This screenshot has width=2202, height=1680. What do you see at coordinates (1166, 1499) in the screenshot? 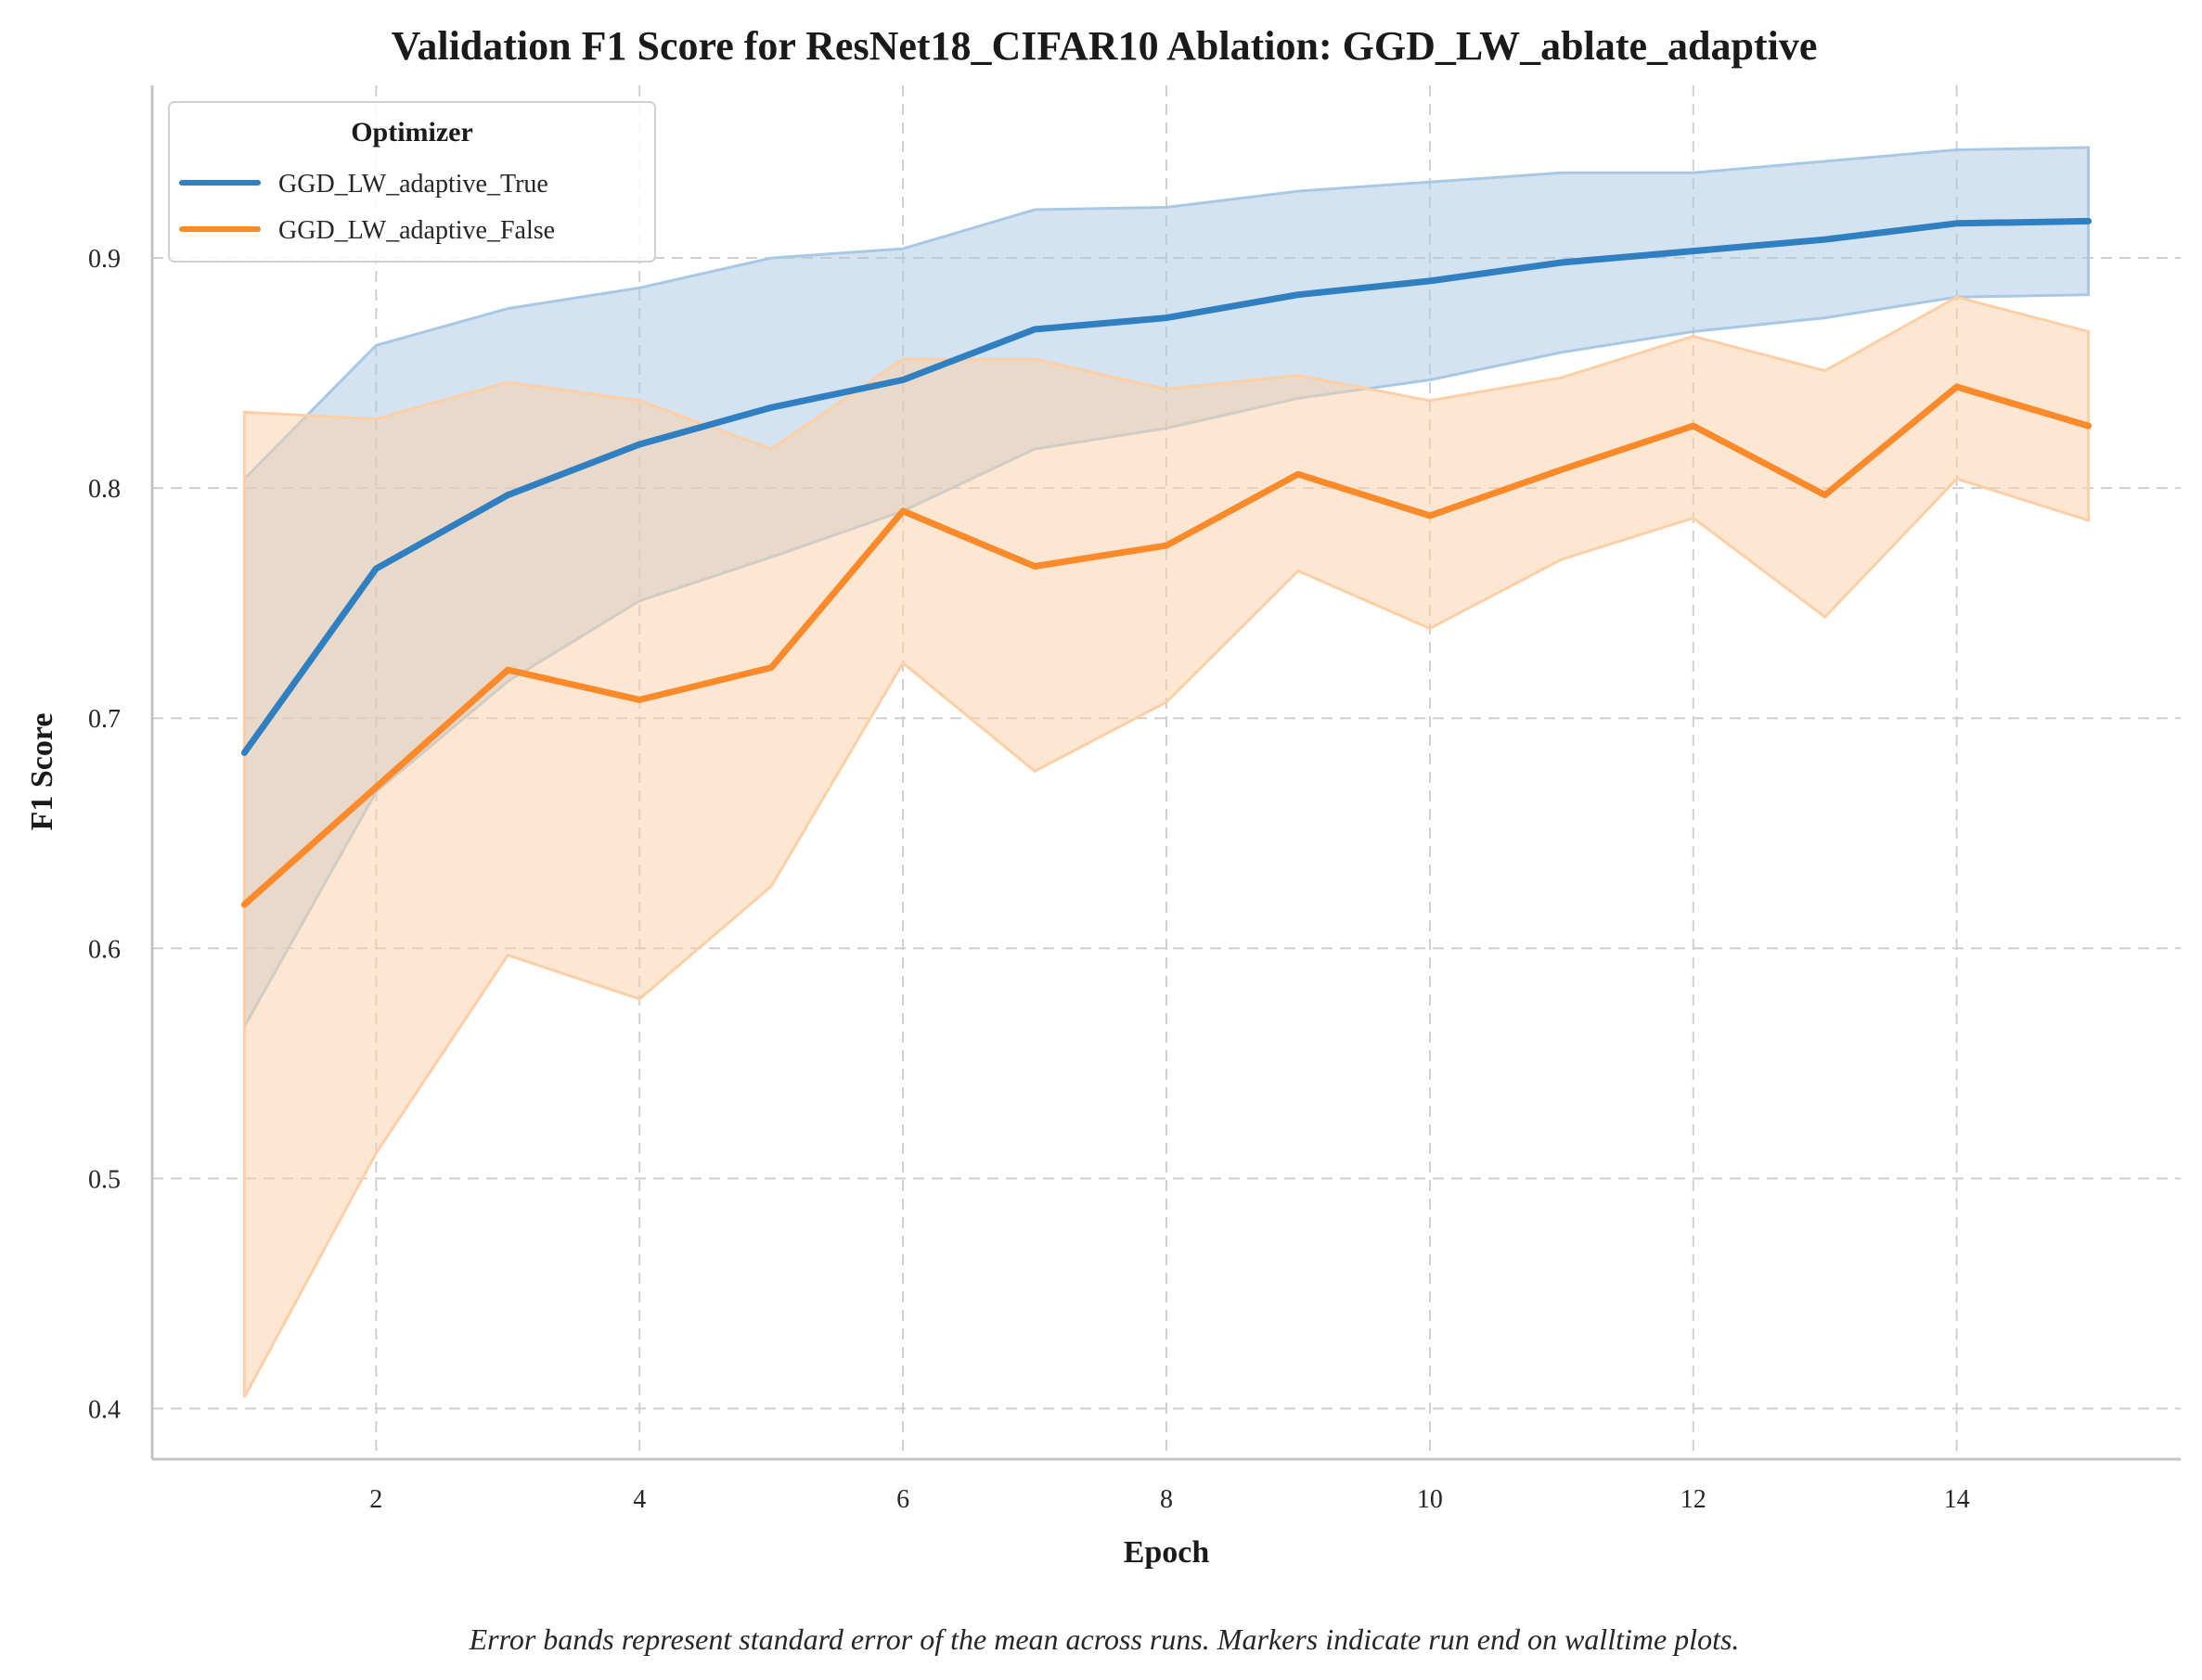
I see `x-tick-label: 8` at bounding box center [1166, 1499].